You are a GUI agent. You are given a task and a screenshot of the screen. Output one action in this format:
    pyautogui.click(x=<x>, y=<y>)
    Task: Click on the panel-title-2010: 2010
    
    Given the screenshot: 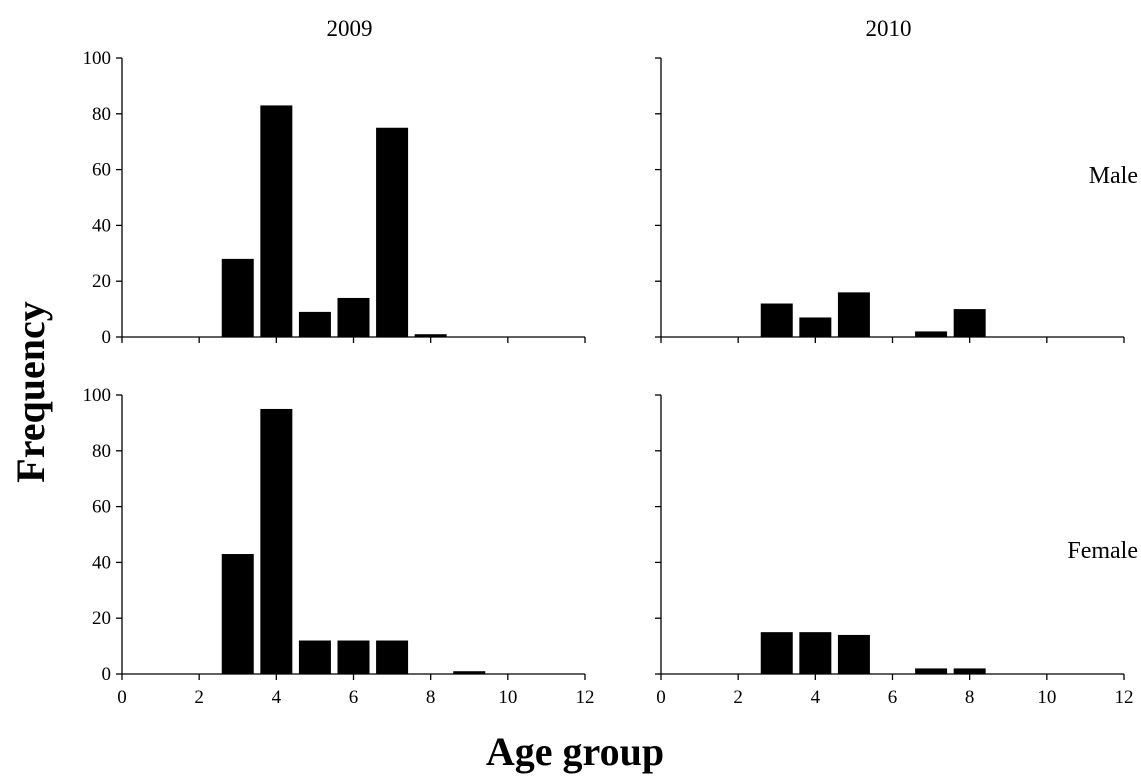 What is the action you would take?
    pyautogui.click(x=889, y=28)
    